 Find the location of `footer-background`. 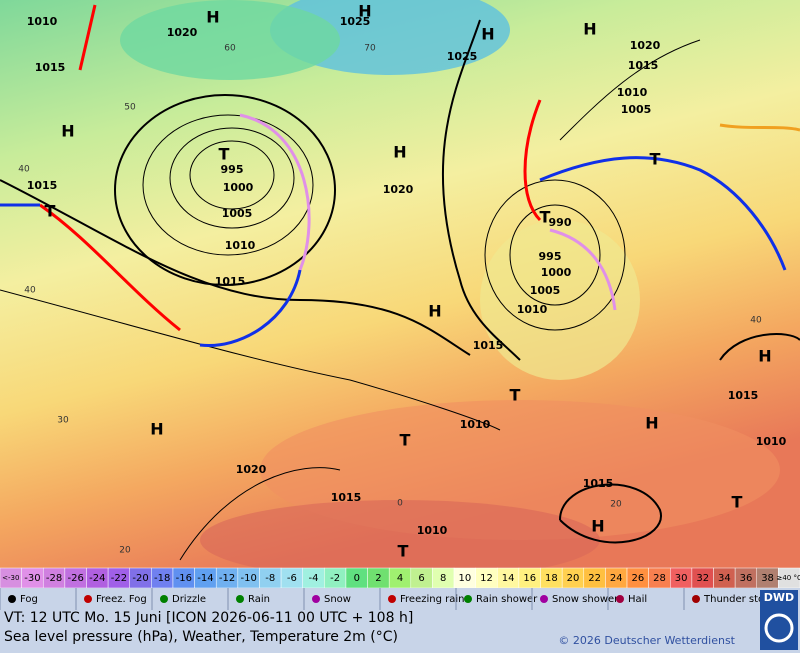

footer-background is located at coordinates (400, 620).